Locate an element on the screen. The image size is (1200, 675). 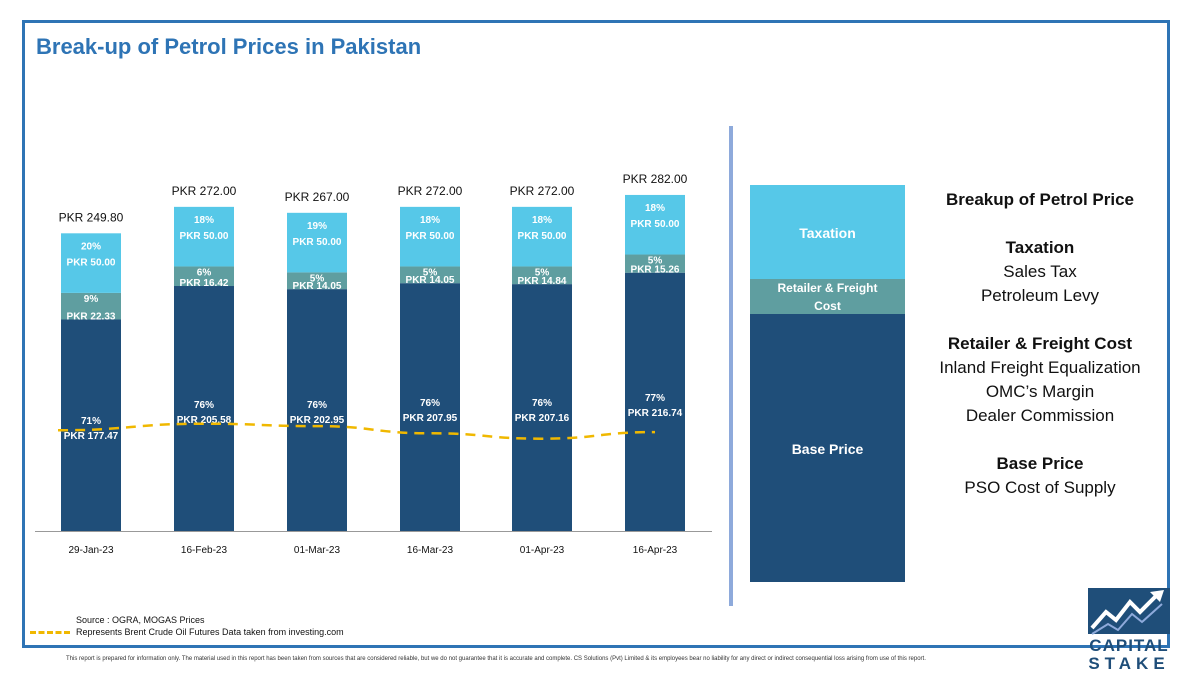
freight-value-label: PKR 22.33 is located at coordinates (91, 317).